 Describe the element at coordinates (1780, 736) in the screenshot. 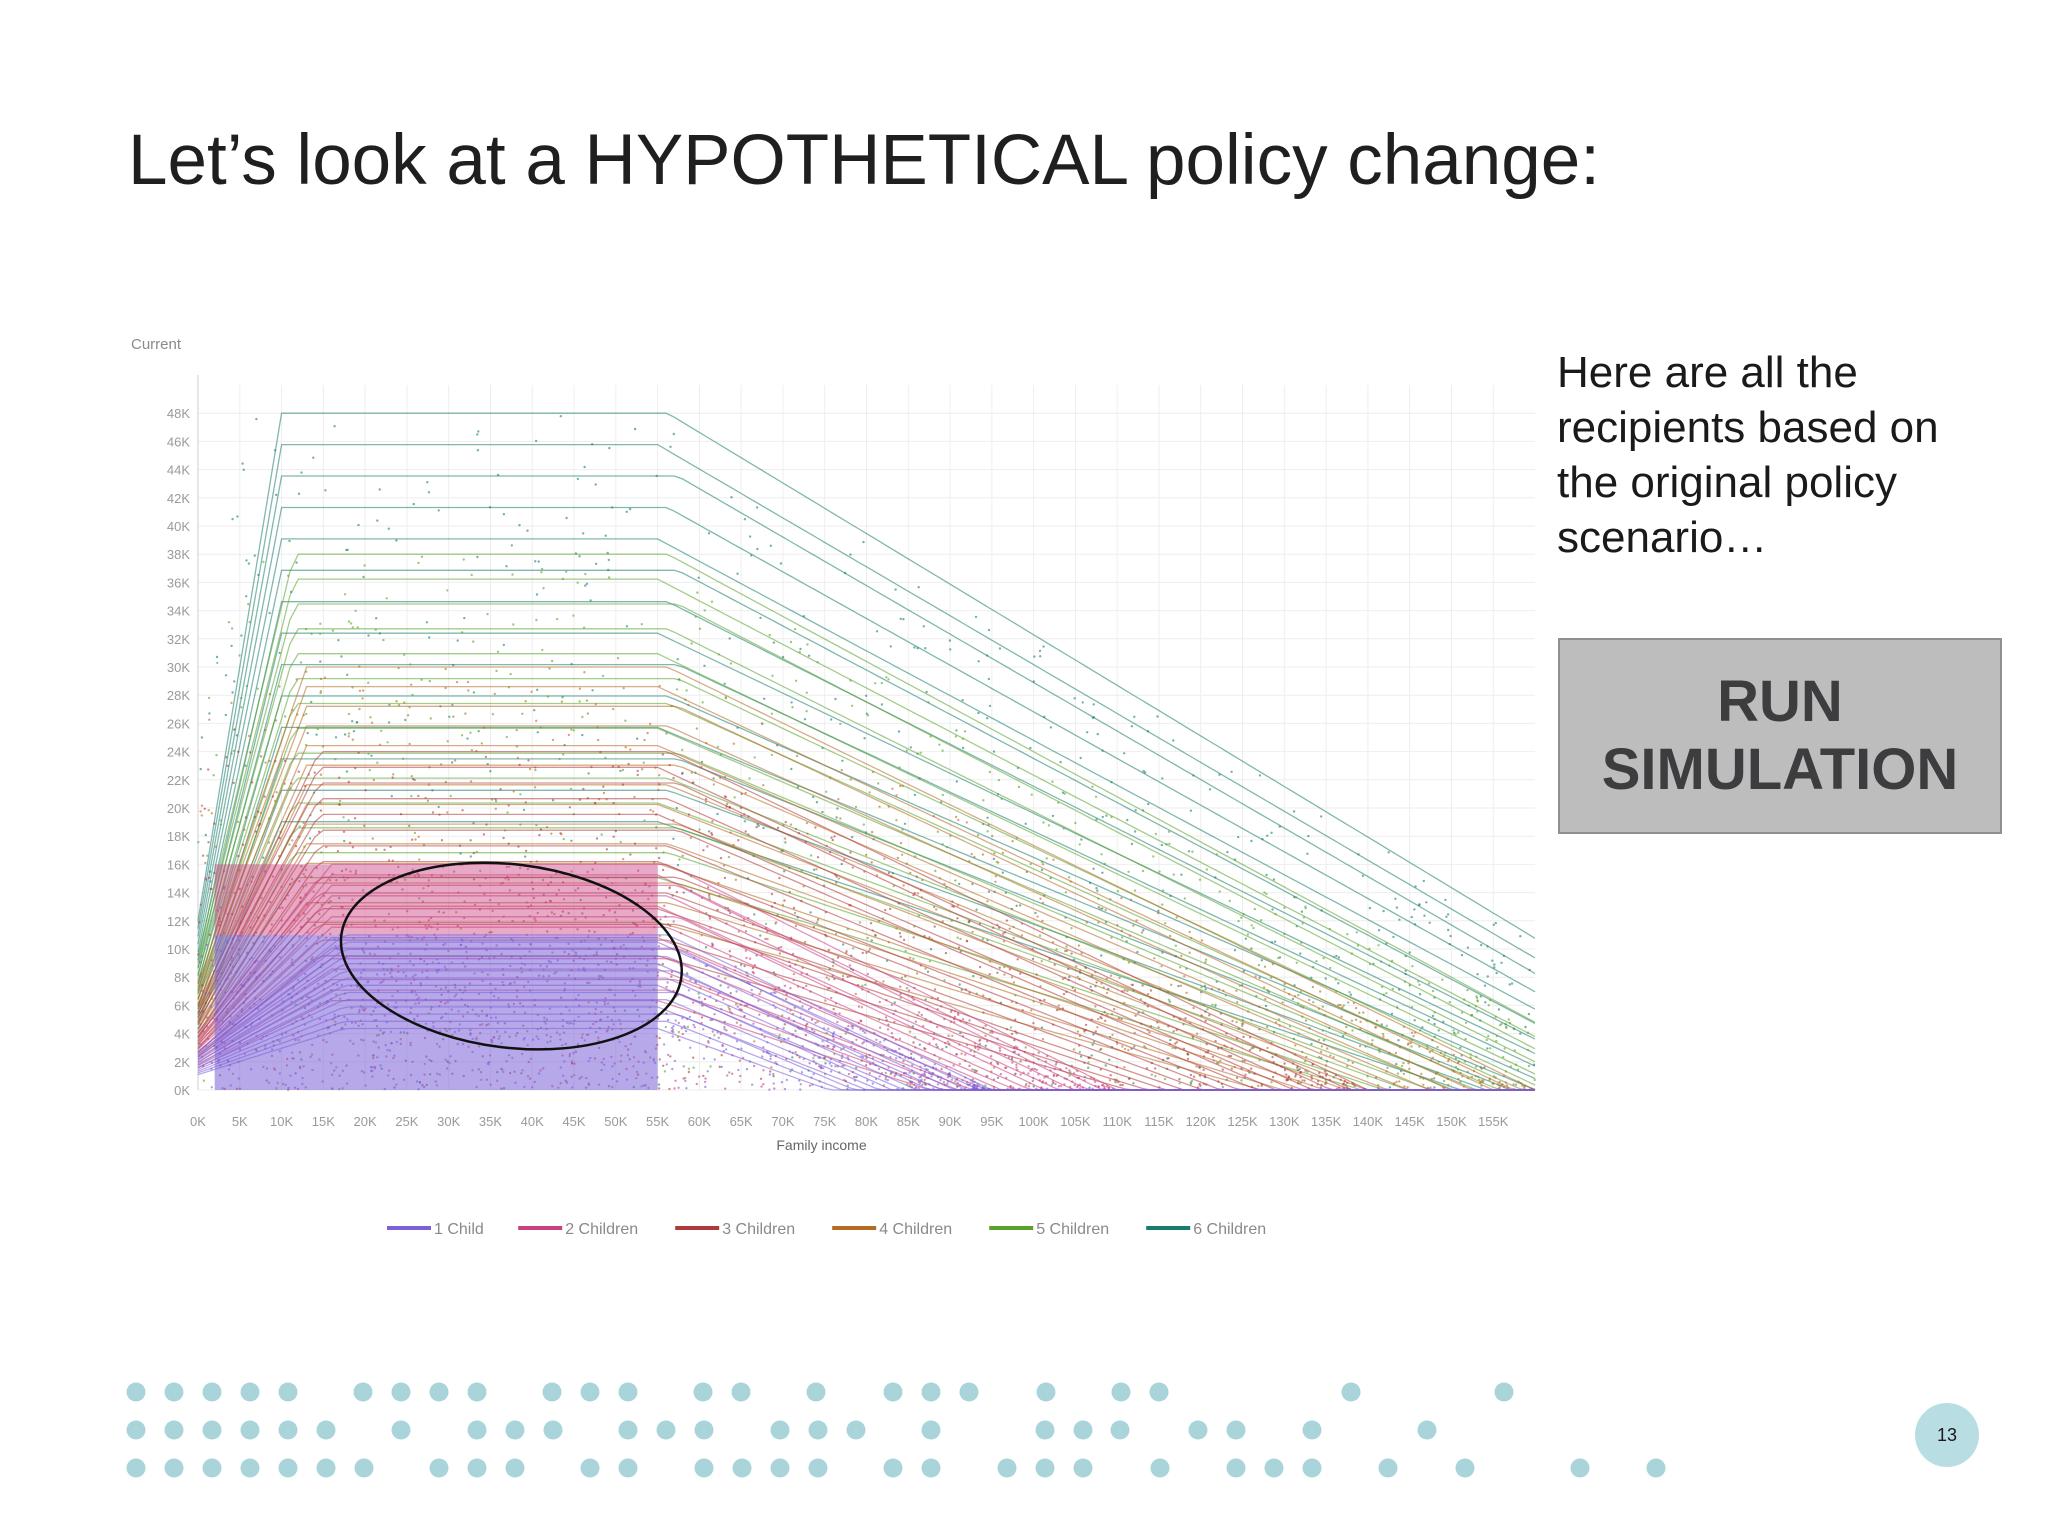

I see `run-simulation-button: RUN SIMULATION` at that location.